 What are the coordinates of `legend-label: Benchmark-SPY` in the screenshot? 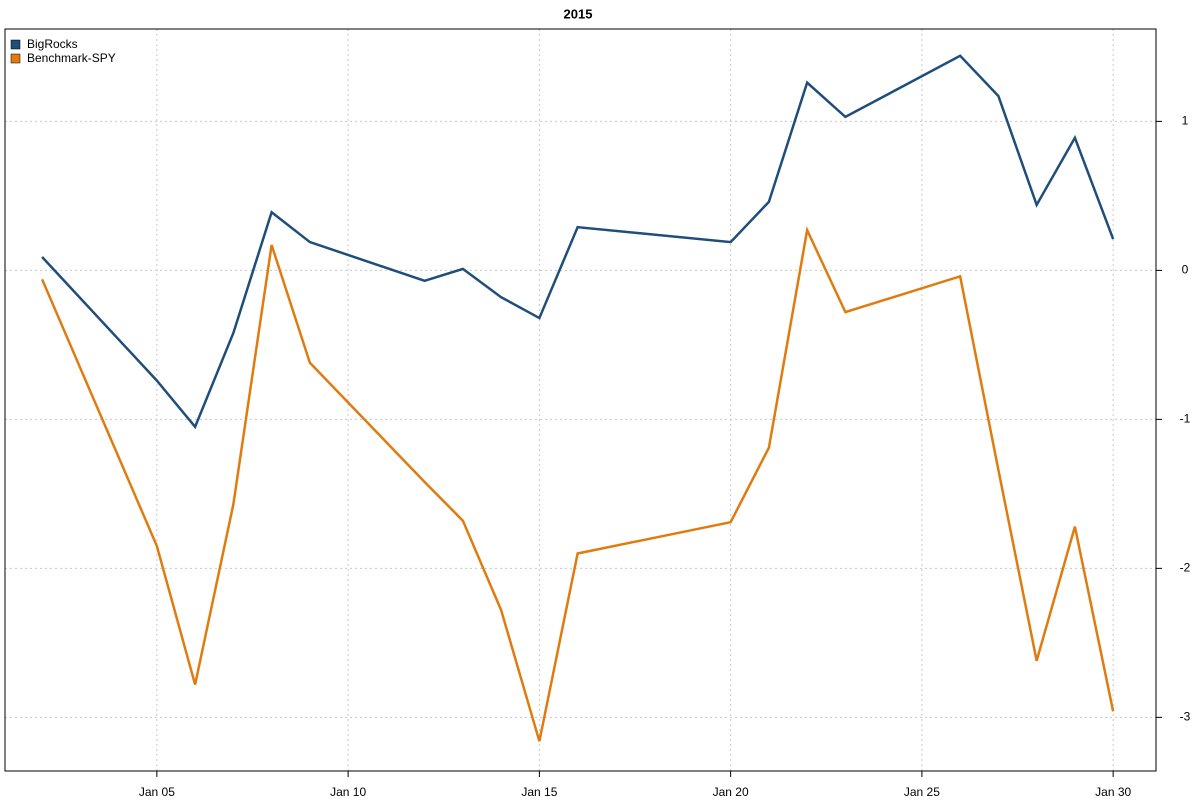 It's located at (71, 58).